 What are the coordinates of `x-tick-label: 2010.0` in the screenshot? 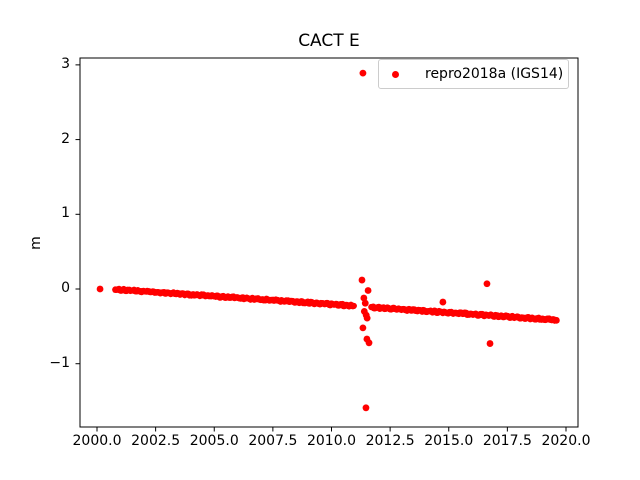 It's located at (331, 441).